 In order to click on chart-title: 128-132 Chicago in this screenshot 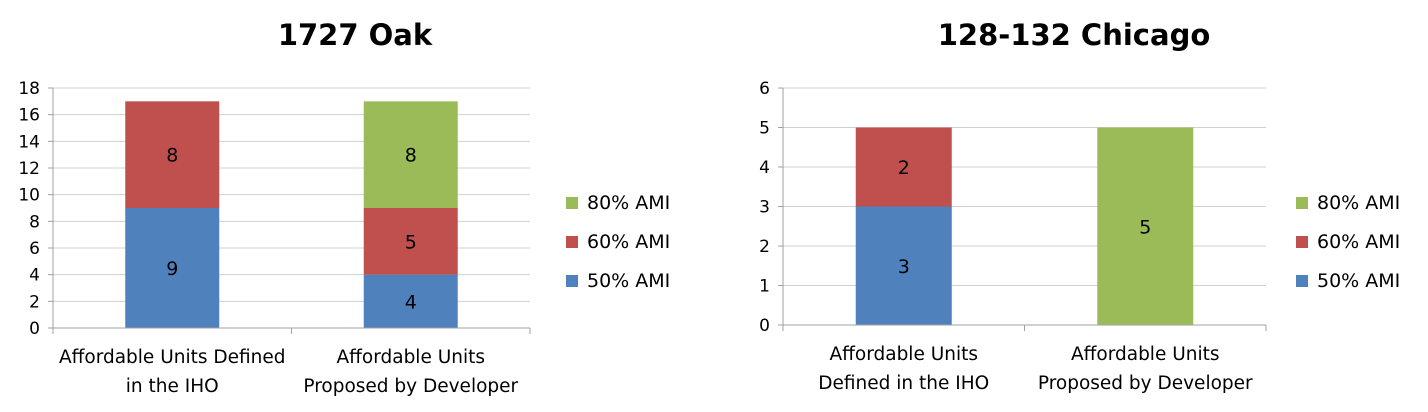, I will do `click(1074, 35)`.